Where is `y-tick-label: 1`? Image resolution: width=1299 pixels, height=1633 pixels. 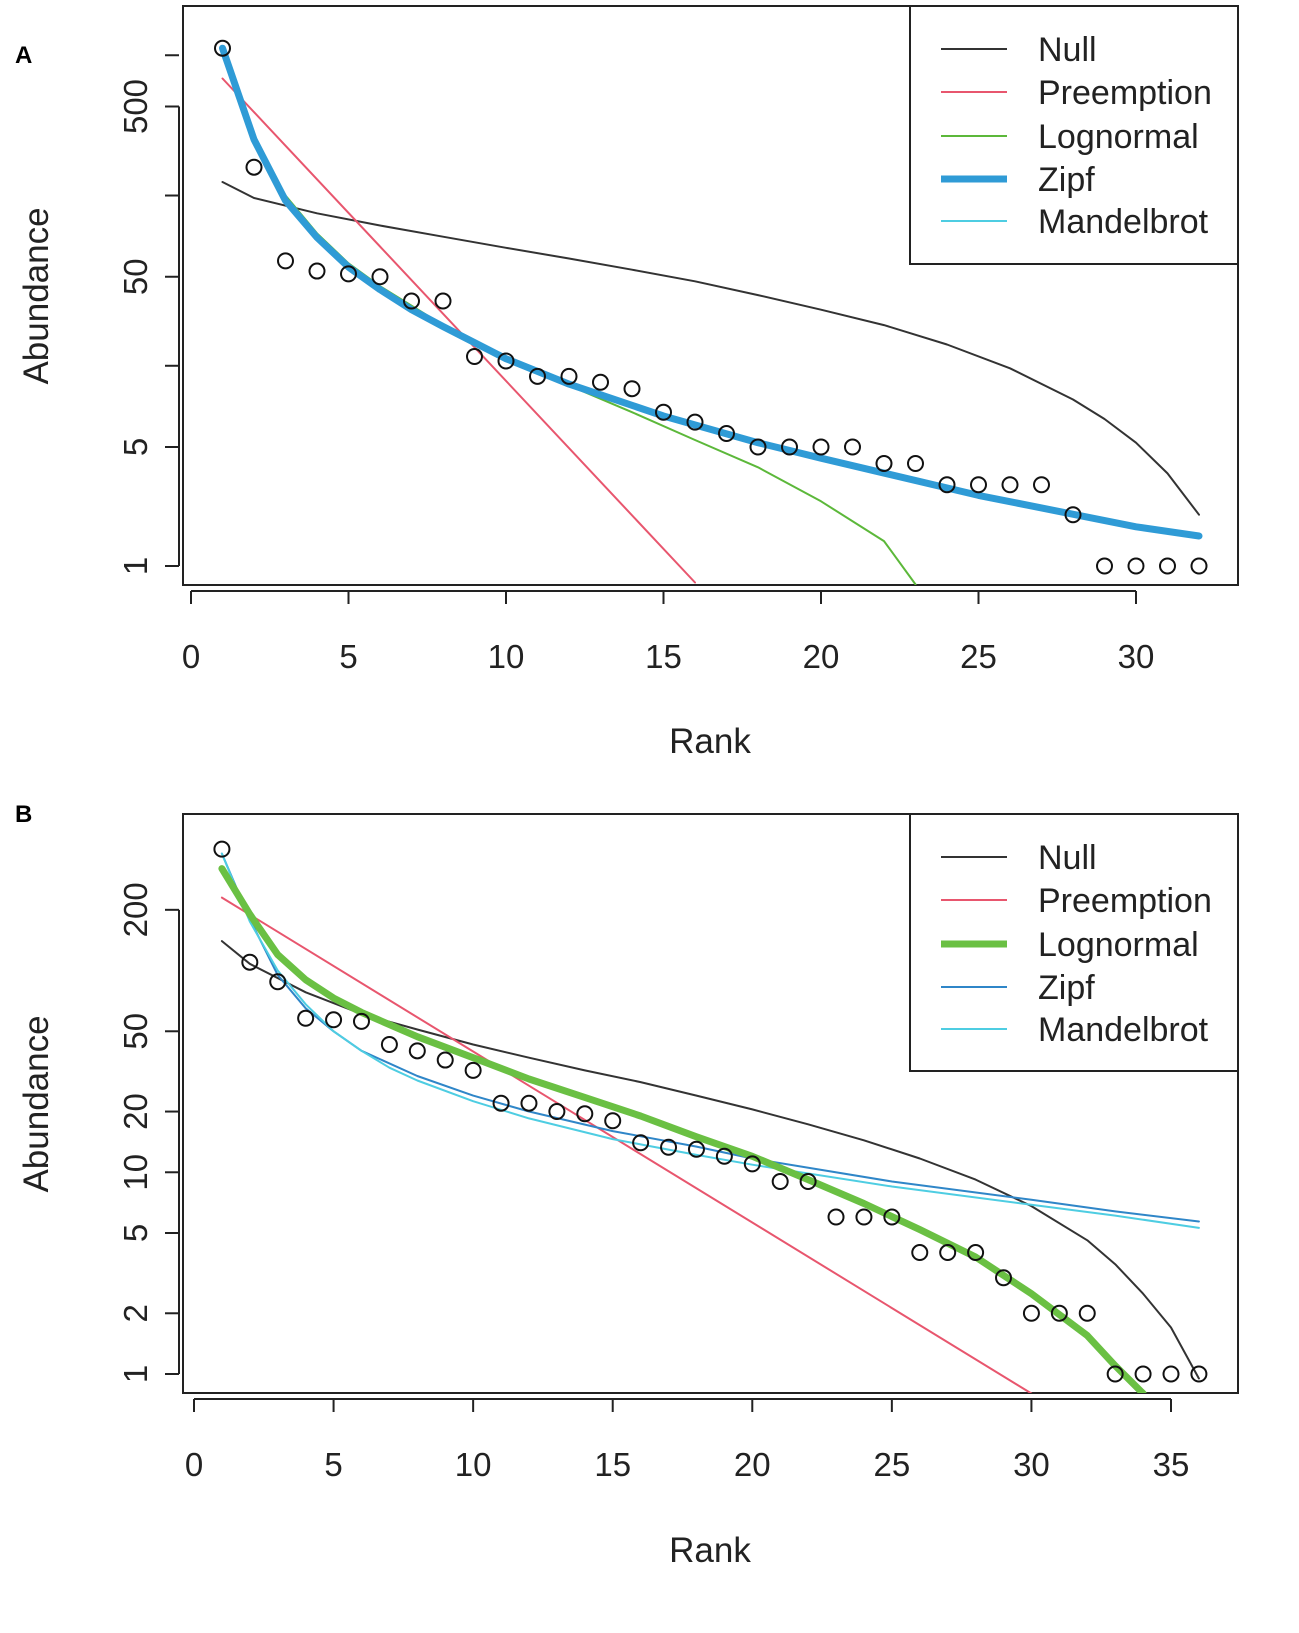 y-tick-label: 1 is located at coordinates (135, 566).